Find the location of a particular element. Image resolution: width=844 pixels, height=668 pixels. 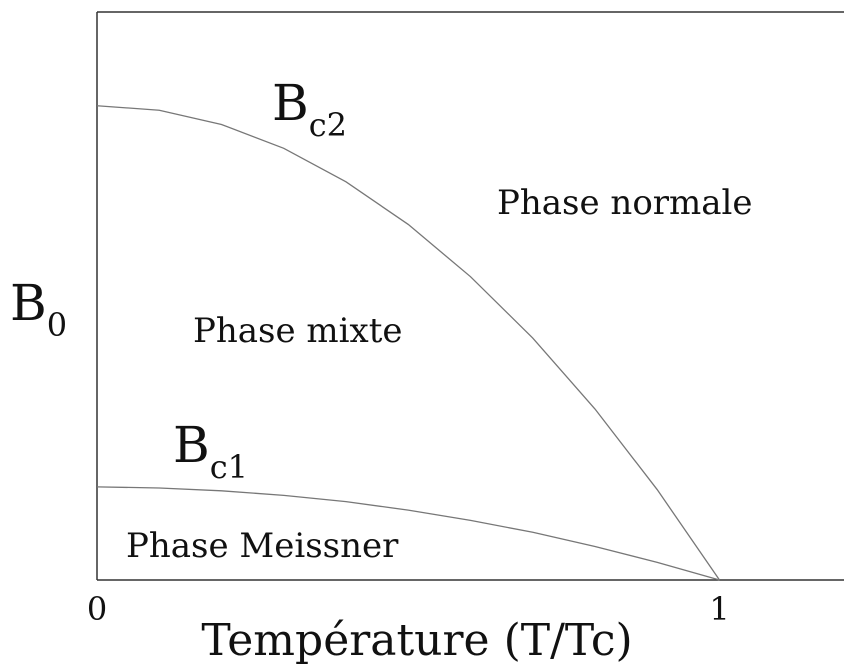

curve is located at coordinates (408, 533).